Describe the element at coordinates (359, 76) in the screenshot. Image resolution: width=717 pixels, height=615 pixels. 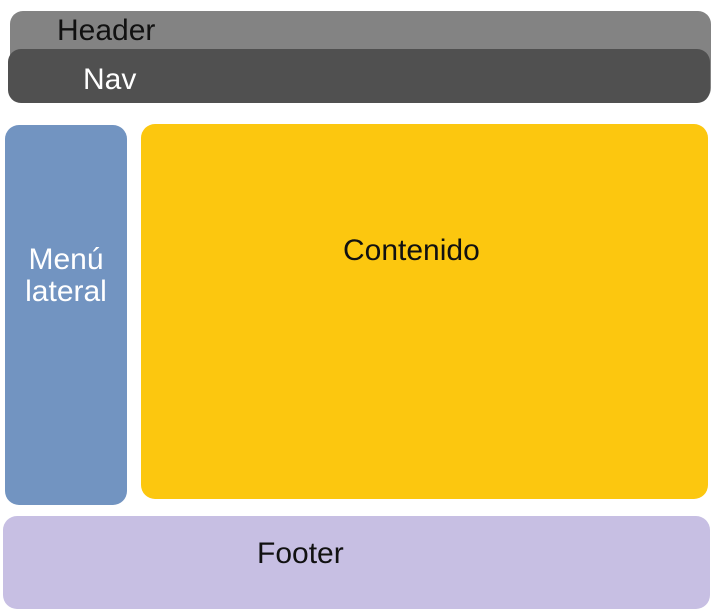
I see `nav-block` at that location.